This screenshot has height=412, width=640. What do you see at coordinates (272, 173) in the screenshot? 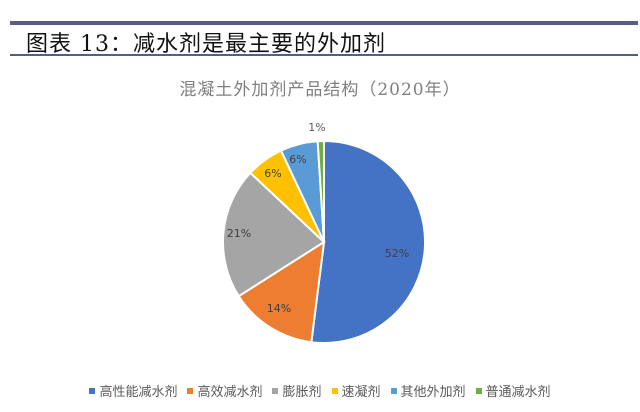
I see `slice-label-3: 6%` at bounding box center [272, 173].